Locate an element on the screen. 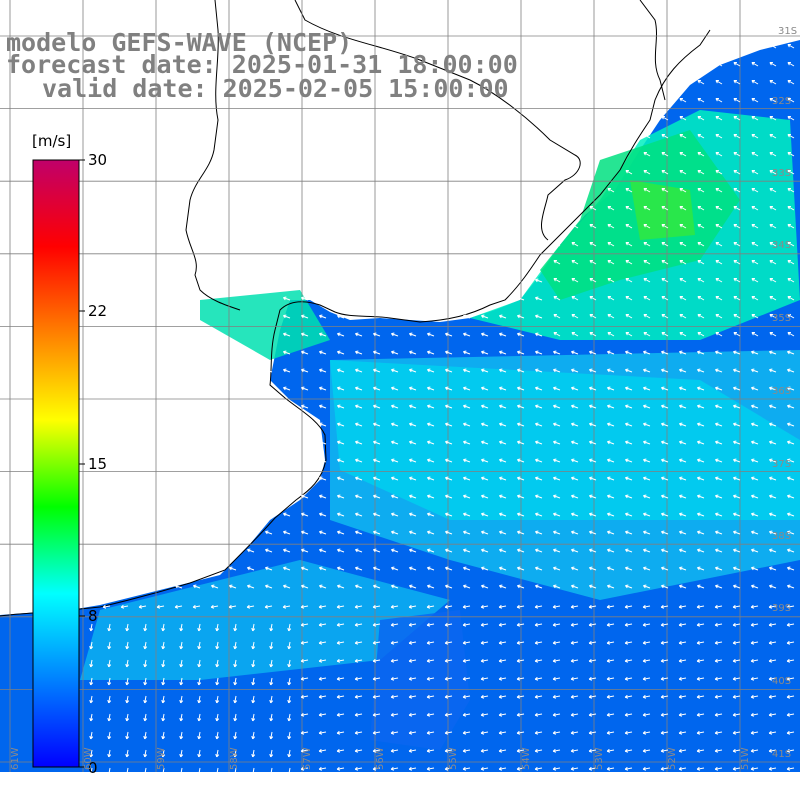 The image size is (800, 800). lon-label-59w: 59W is located at coordinates (161, 758).